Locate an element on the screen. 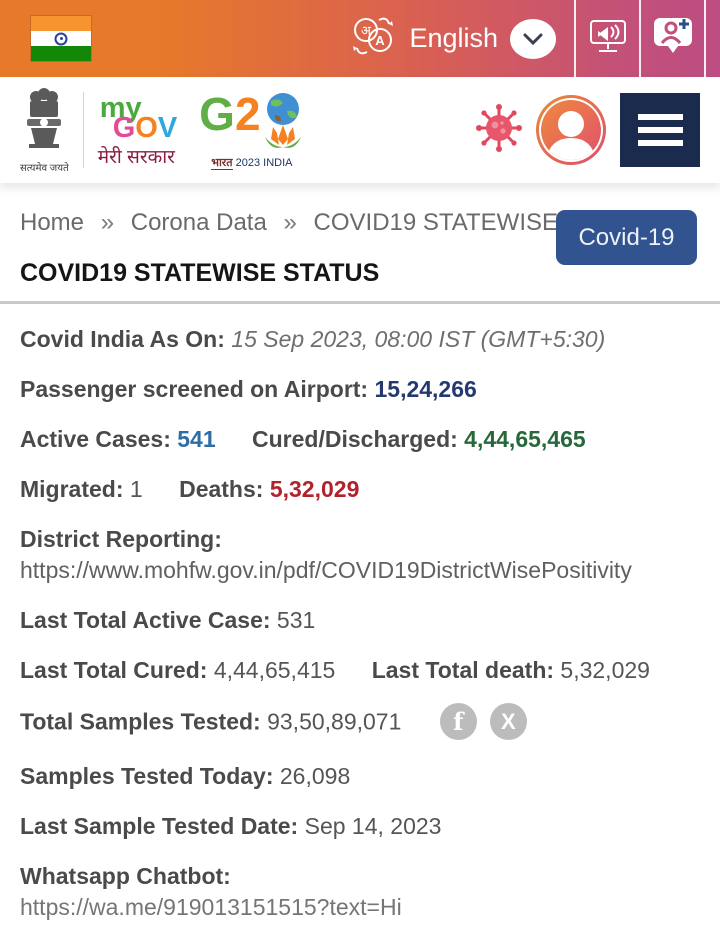 This screenshot has width=720, height=936. signup-button is located at coordinates (671, 38).